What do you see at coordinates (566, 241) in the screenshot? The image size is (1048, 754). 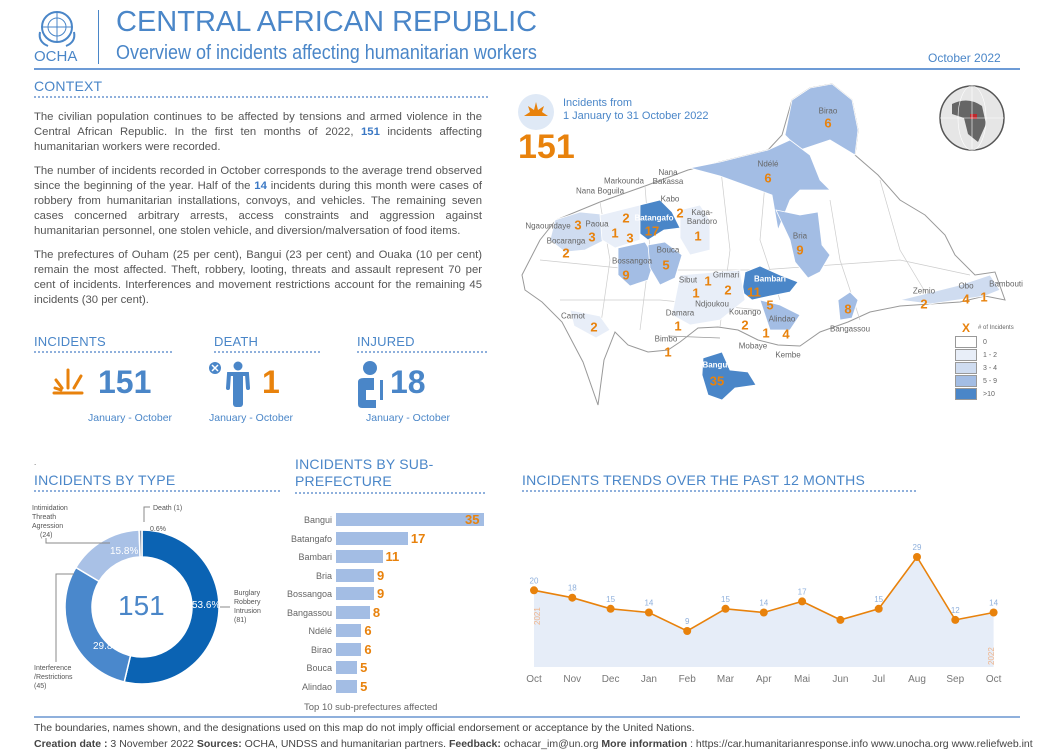 I see `map-label-bocaranga: Bocaranga` at bounding box center [566, 241].